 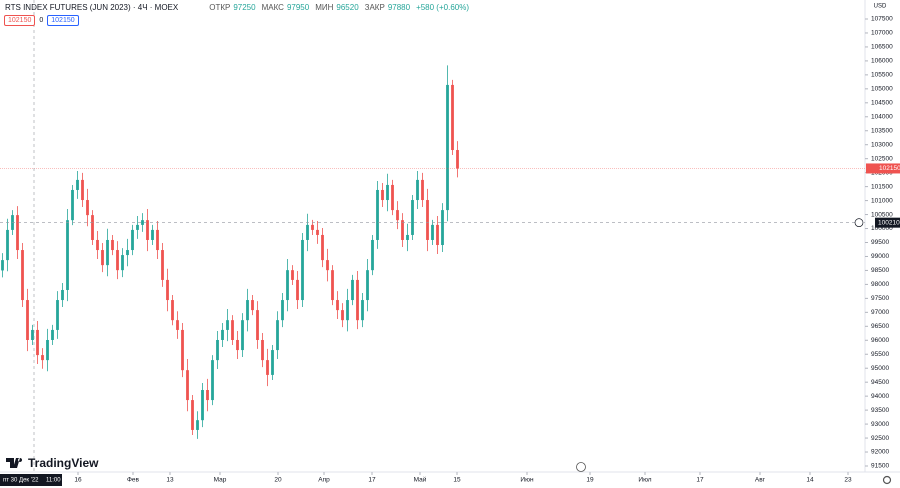 I want to click on last-price-tag-bg, so click(x=883, y=168).